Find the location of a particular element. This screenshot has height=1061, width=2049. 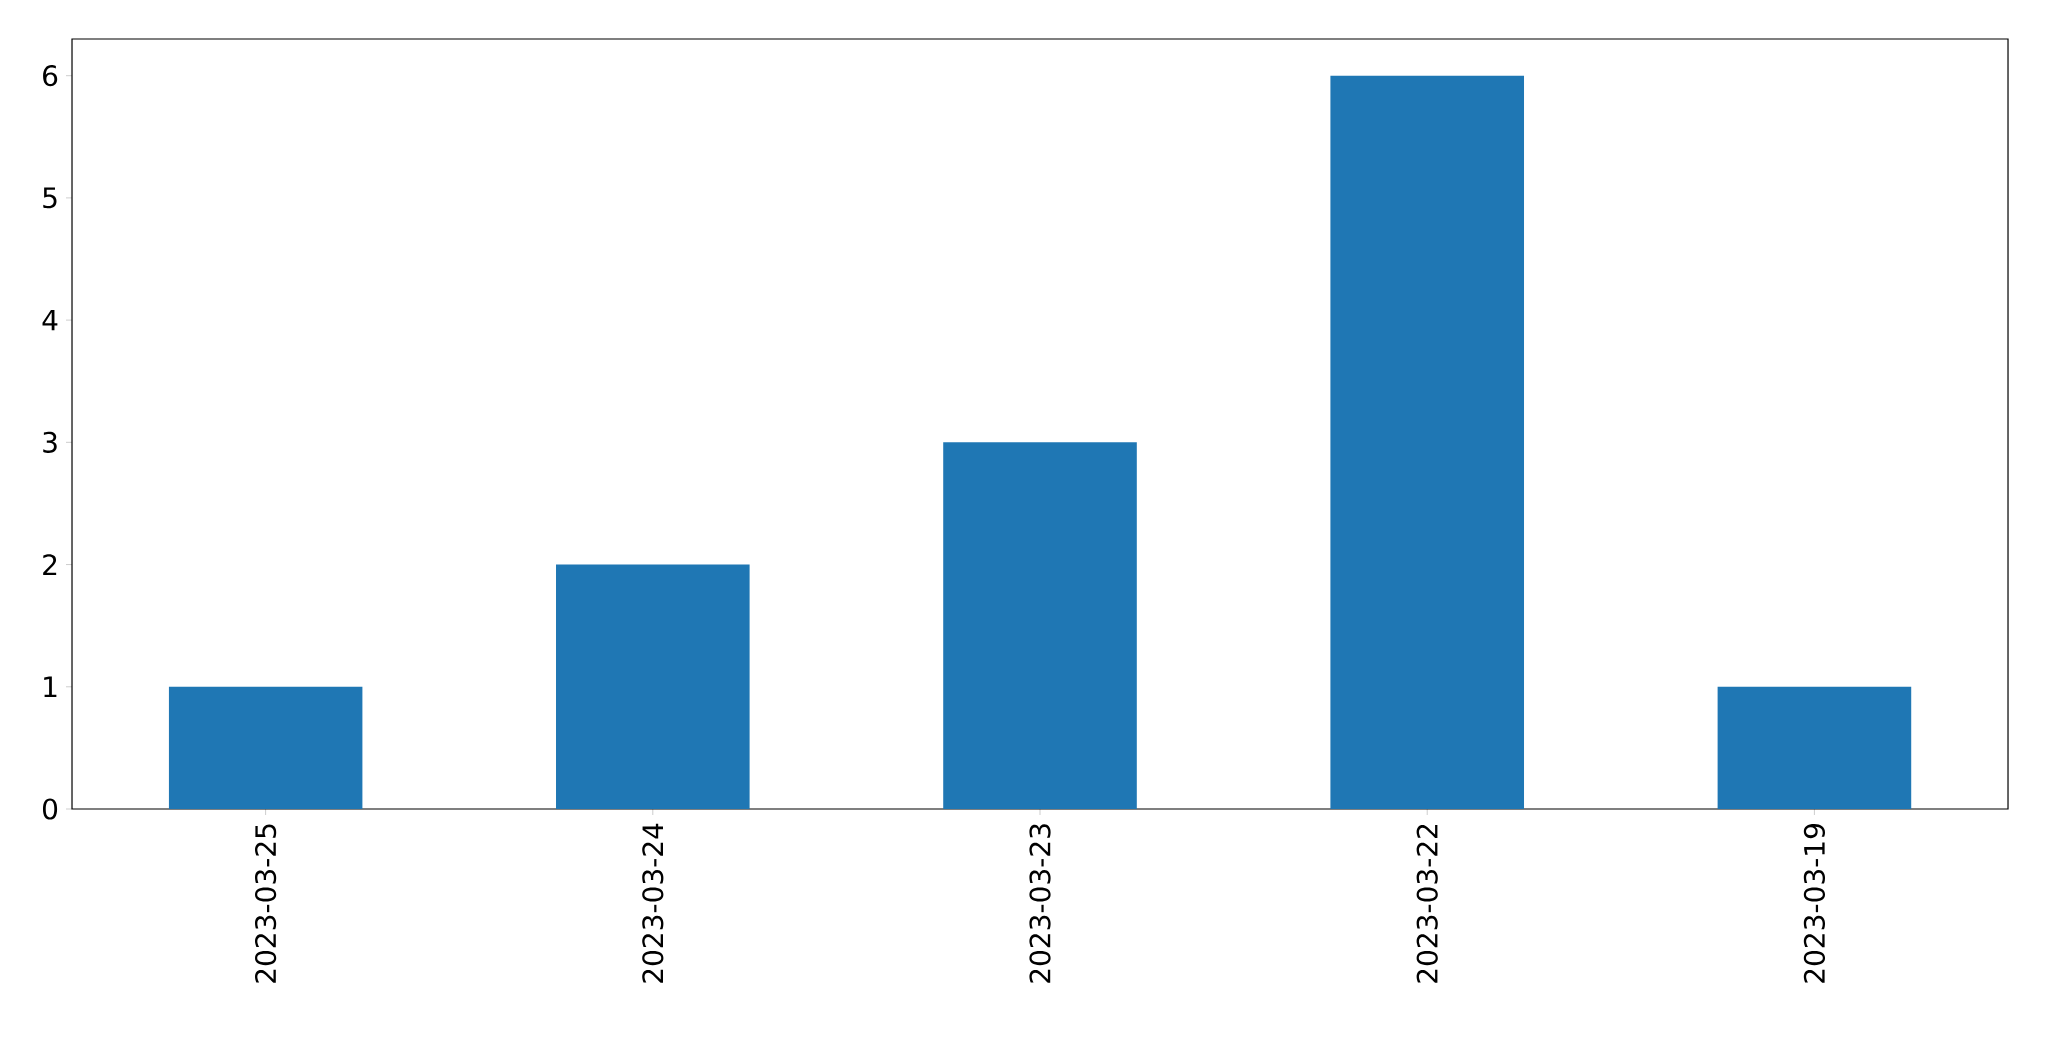

x-tick-label: 2023-03-19 is located at coordinates (1814, 903).